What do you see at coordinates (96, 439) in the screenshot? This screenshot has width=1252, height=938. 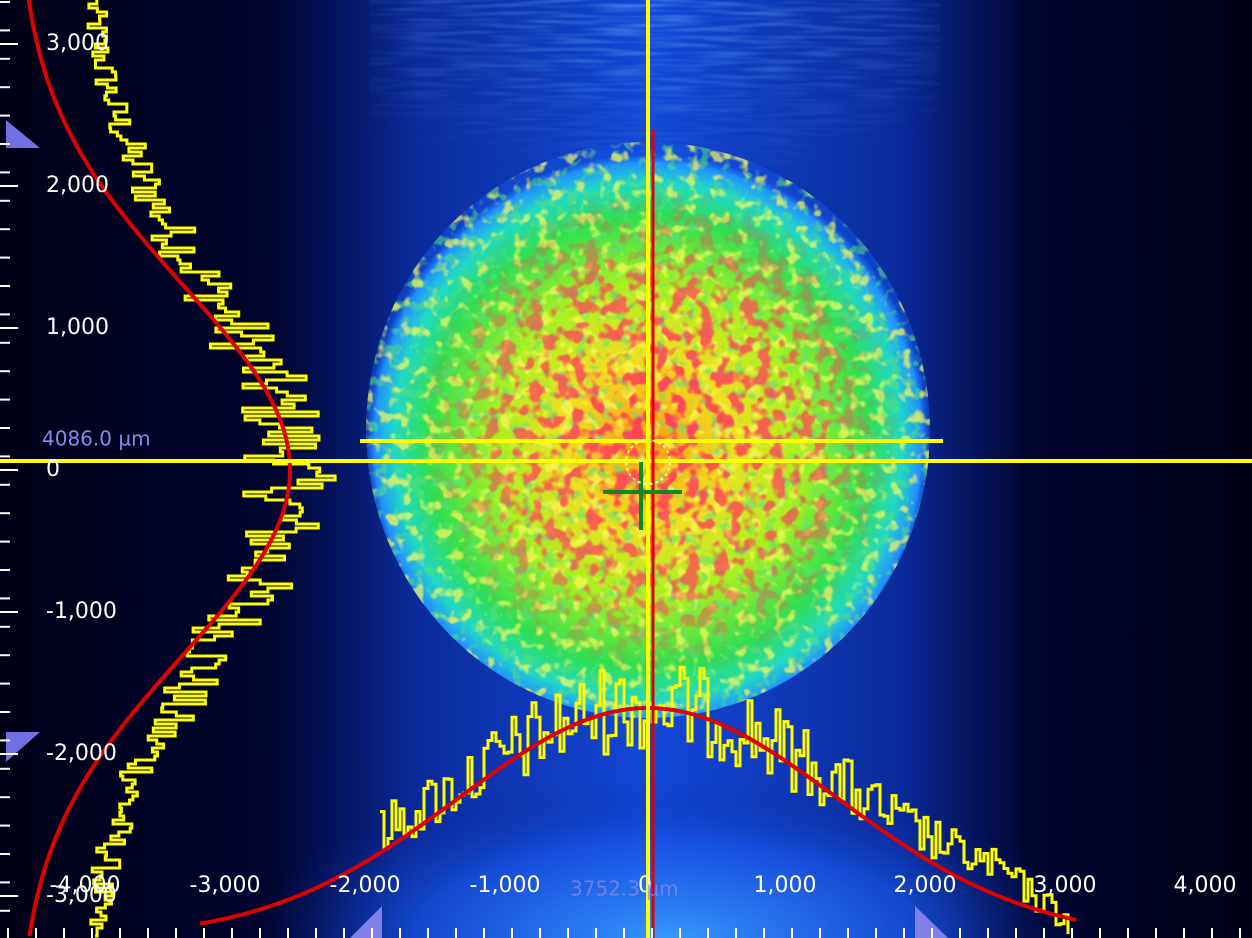 I see `y-width-readout: 4086.0 µm` at bounding box center [96, 439].